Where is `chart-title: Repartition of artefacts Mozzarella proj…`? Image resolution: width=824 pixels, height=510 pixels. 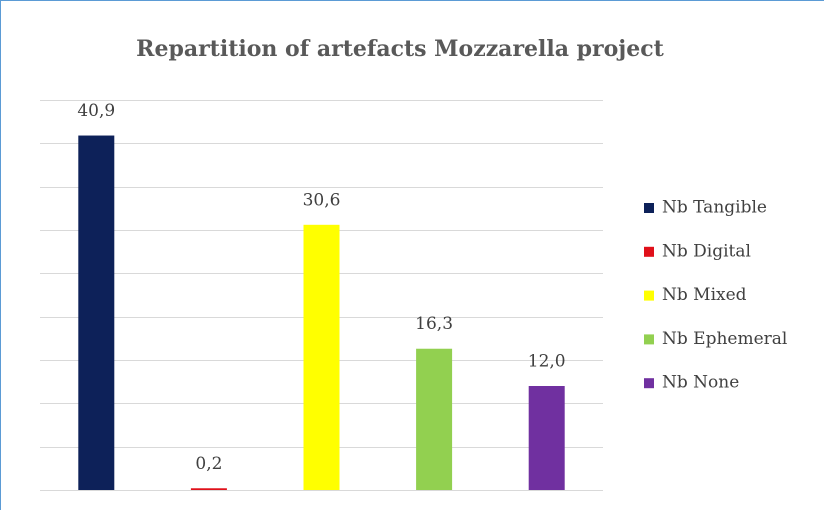
chart-title: Repartition of artefacts Mozzarella proj… is located at coordinates (400, 49).